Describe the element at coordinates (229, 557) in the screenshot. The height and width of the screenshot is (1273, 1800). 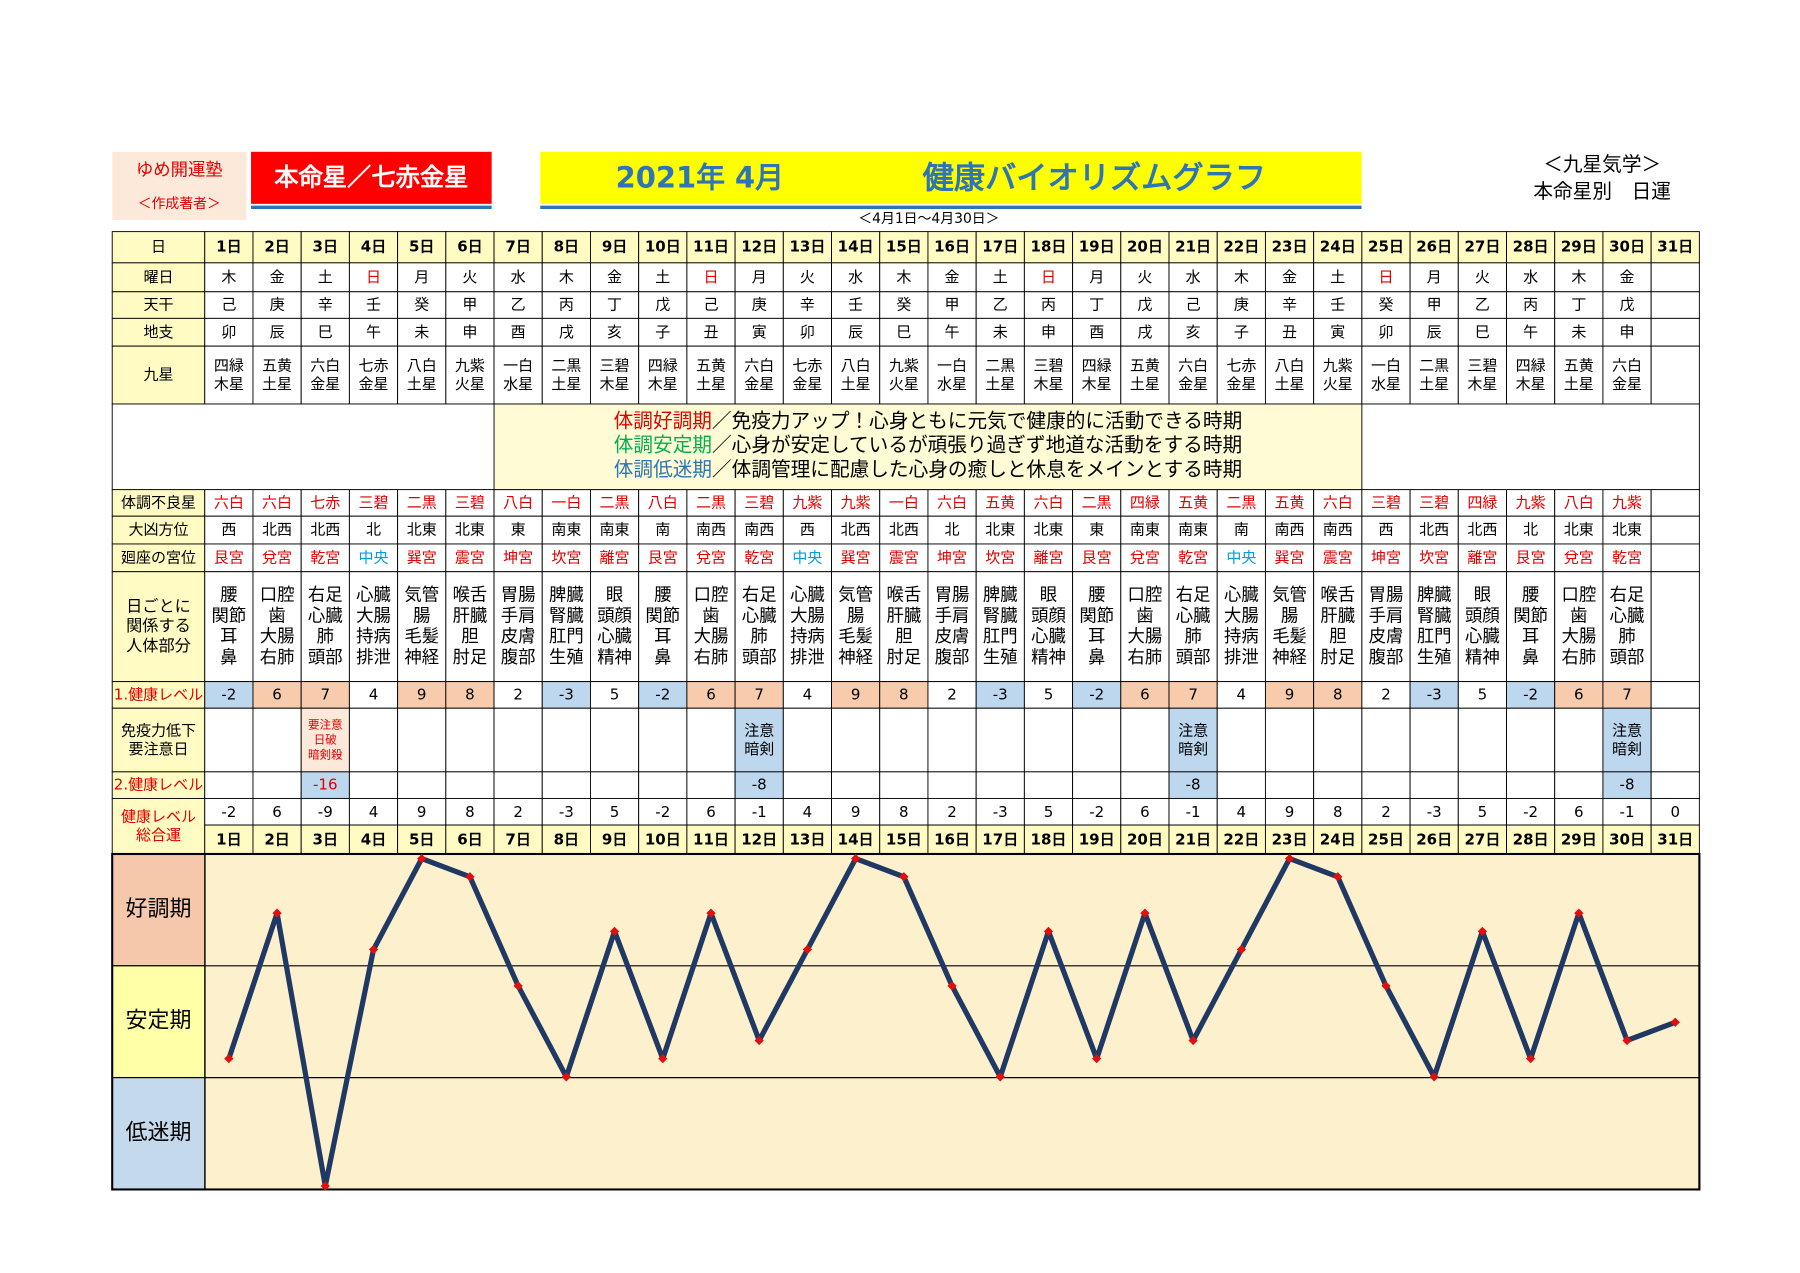
I see `cell-text: 艮宮` at that location.